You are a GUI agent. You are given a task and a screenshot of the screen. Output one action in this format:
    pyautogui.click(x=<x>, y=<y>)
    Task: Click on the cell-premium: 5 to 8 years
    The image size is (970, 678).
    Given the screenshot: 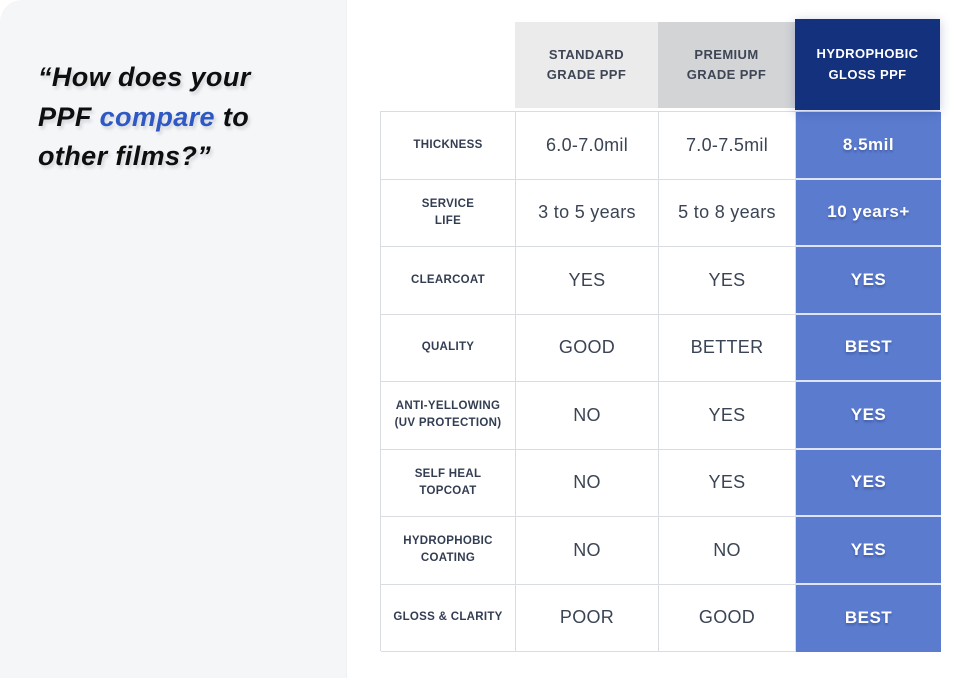 What is the action you would take?
    pyautogui.click(x=727, y=213)
    